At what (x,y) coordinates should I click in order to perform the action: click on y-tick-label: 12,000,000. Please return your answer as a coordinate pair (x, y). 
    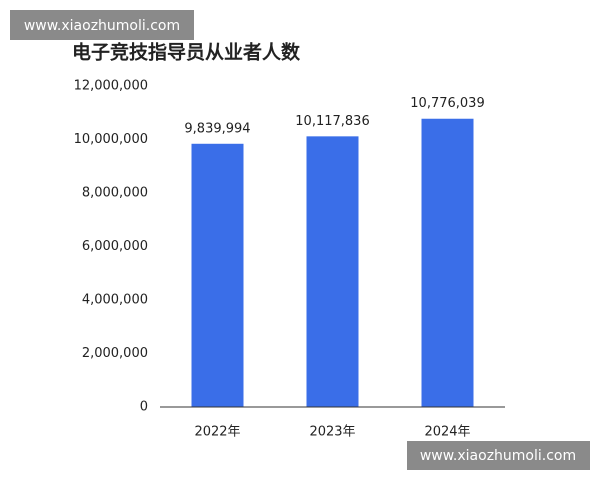
    Looking at the image, I should click on (111, 86).